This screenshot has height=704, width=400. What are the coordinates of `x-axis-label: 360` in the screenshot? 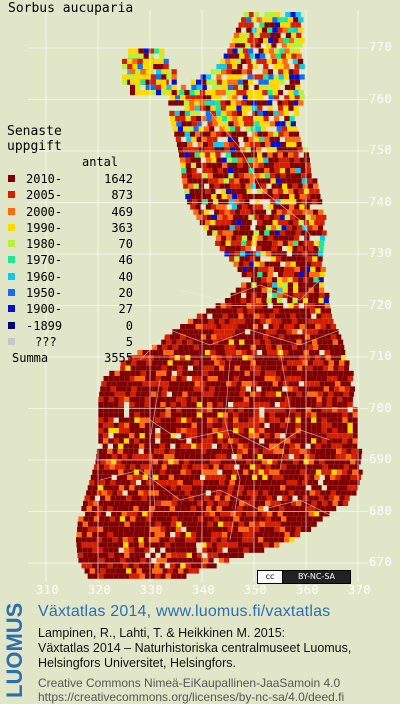 It's located at (308, 590).